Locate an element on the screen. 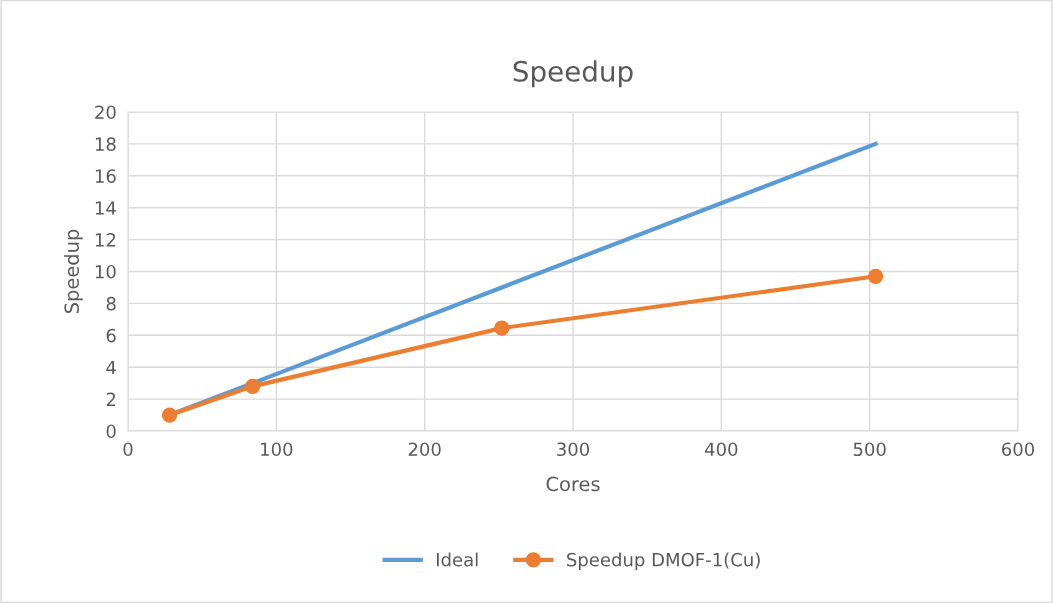  x-tick-label: 600 is located at coordinates (1018, 449).